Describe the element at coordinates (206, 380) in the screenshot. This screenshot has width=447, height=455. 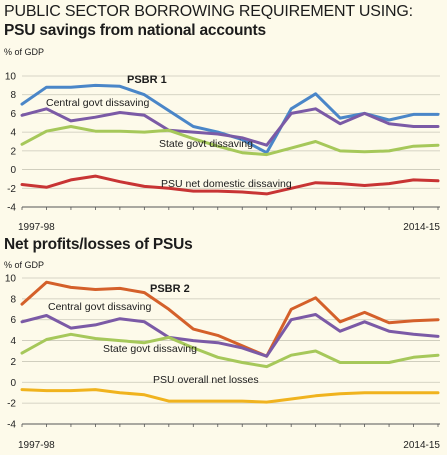
I see `series-label: PSU overall net losses` at that location.